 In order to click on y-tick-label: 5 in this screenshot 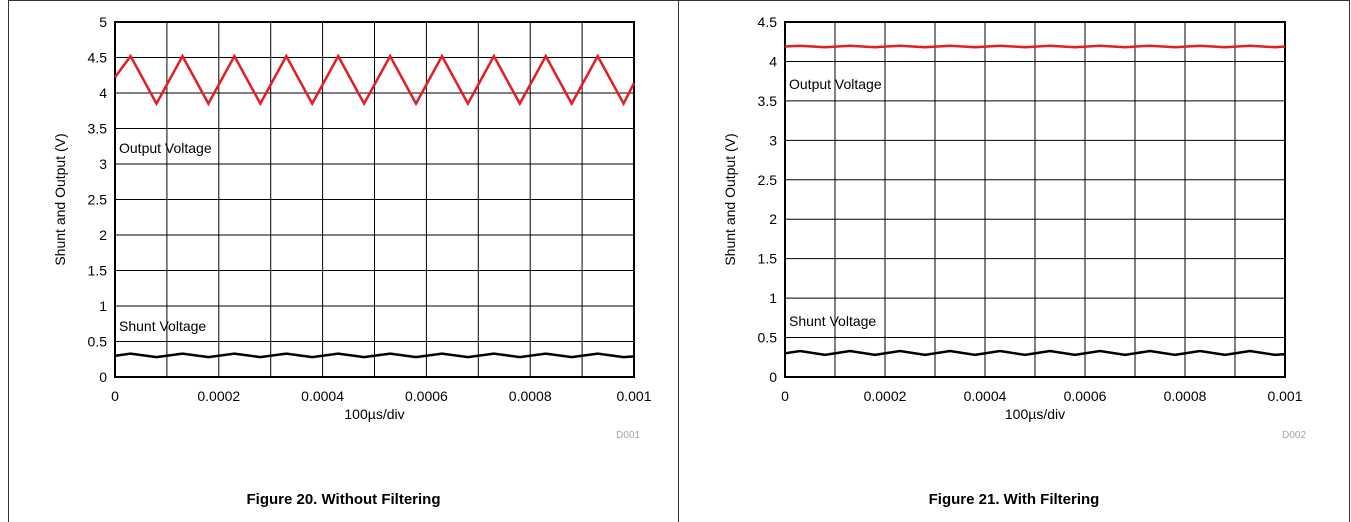, I will do `click(103, 22)`.